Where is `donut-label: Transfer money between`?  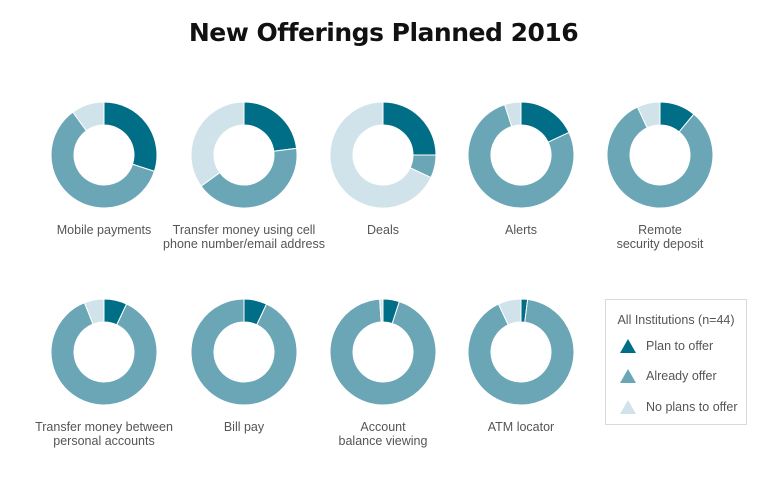 donut-label: Transfer money between is located at coordinates (104, 427).